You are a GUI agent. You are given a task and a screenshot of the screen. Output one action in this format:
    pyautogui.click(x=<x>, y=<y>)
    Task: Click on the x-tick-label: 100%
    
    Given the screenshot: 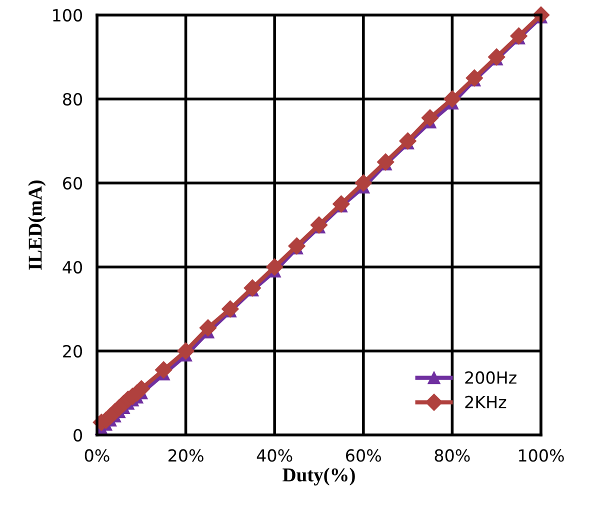 What is the action you would take?
    pyautogui.click(x=541, y=455)
    